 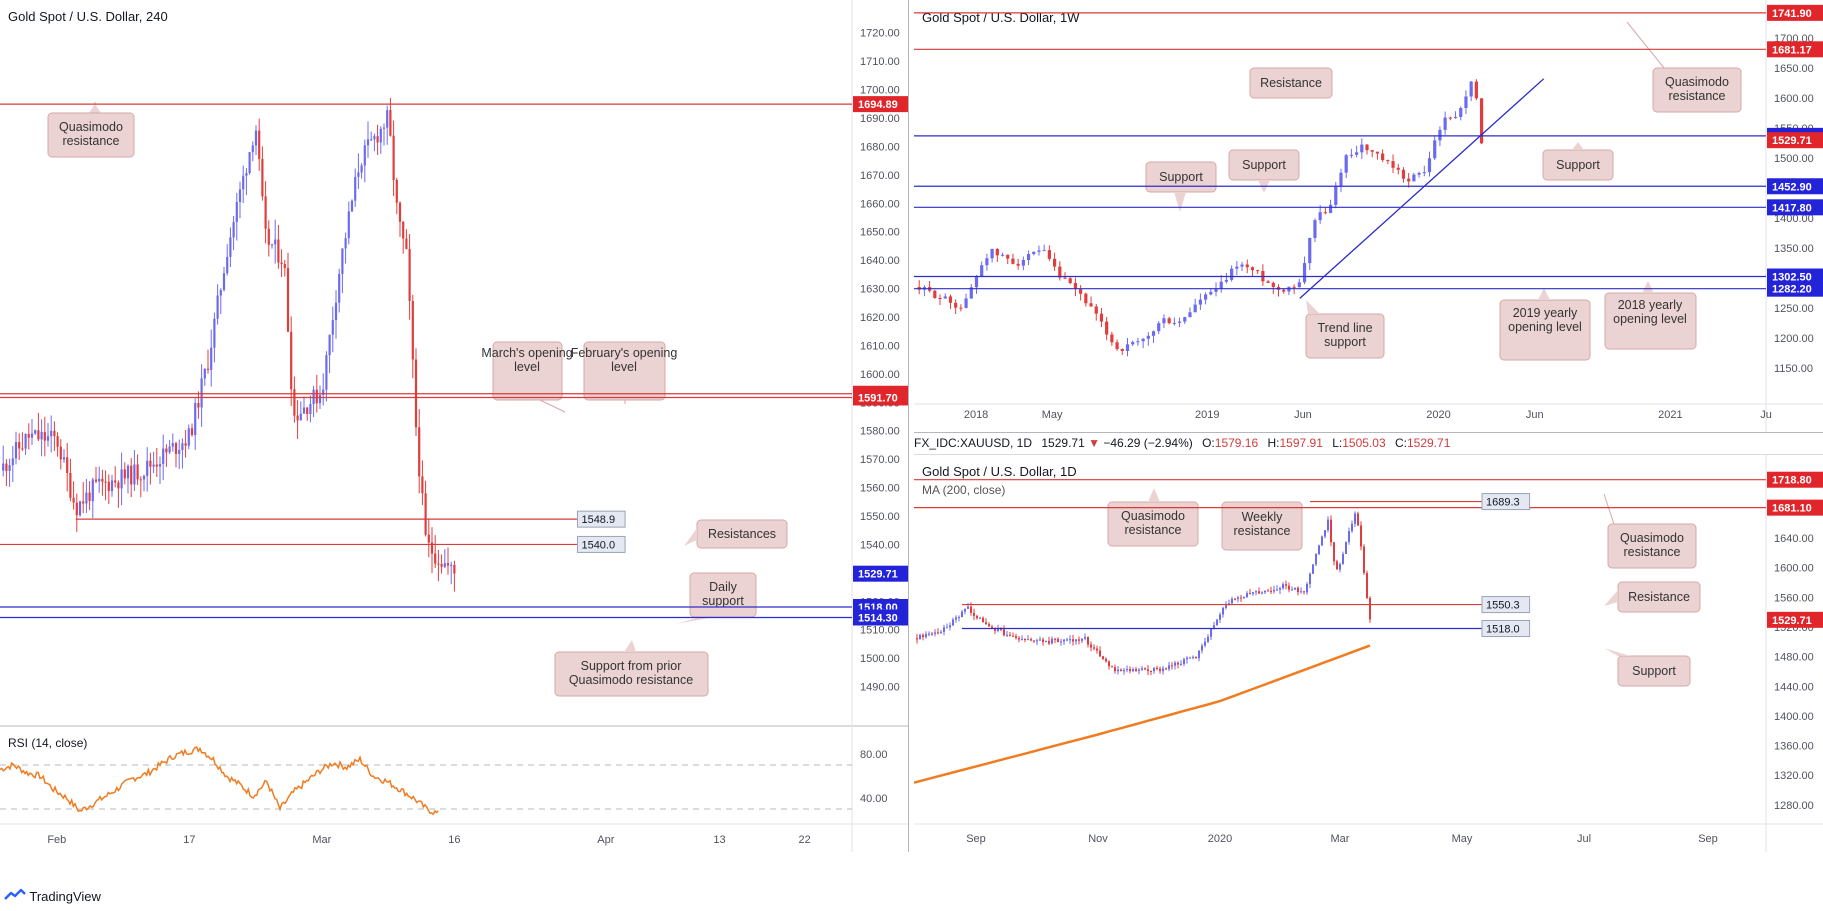 What do you see at coordinates (976, 839) in the screenshot?
I see `x-tick-label: Sep` at bounding box center [976, 839].